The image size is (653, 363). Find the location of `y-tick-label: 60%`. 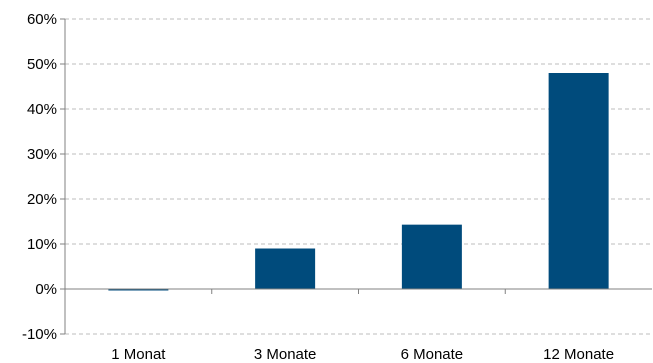

y-tick-label: 60% is located at coordinates (42, 19).